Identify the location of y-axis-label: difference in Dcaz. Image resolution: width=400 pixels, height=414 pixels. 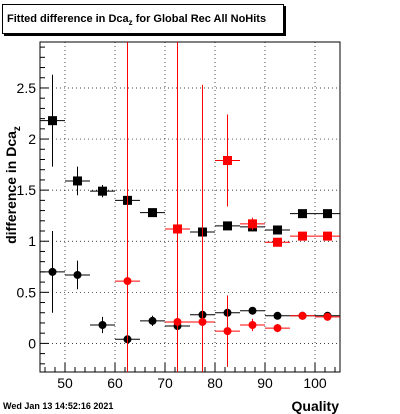
(13, 185).